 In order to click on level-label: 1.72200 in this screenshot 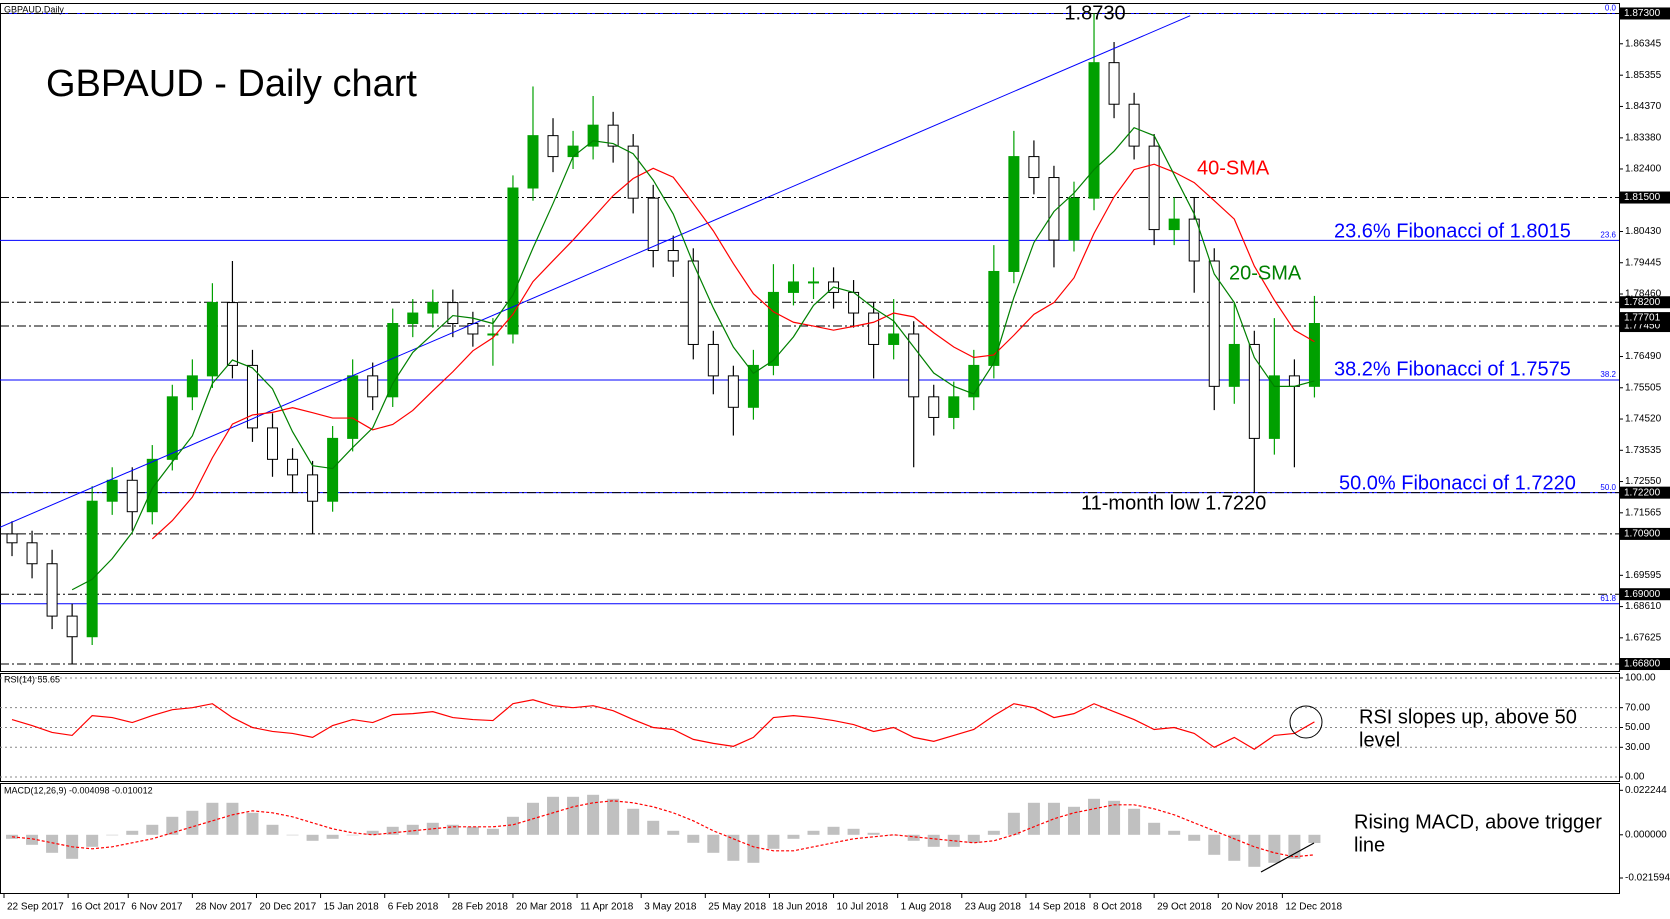, I will do `click(1642, 492)`.